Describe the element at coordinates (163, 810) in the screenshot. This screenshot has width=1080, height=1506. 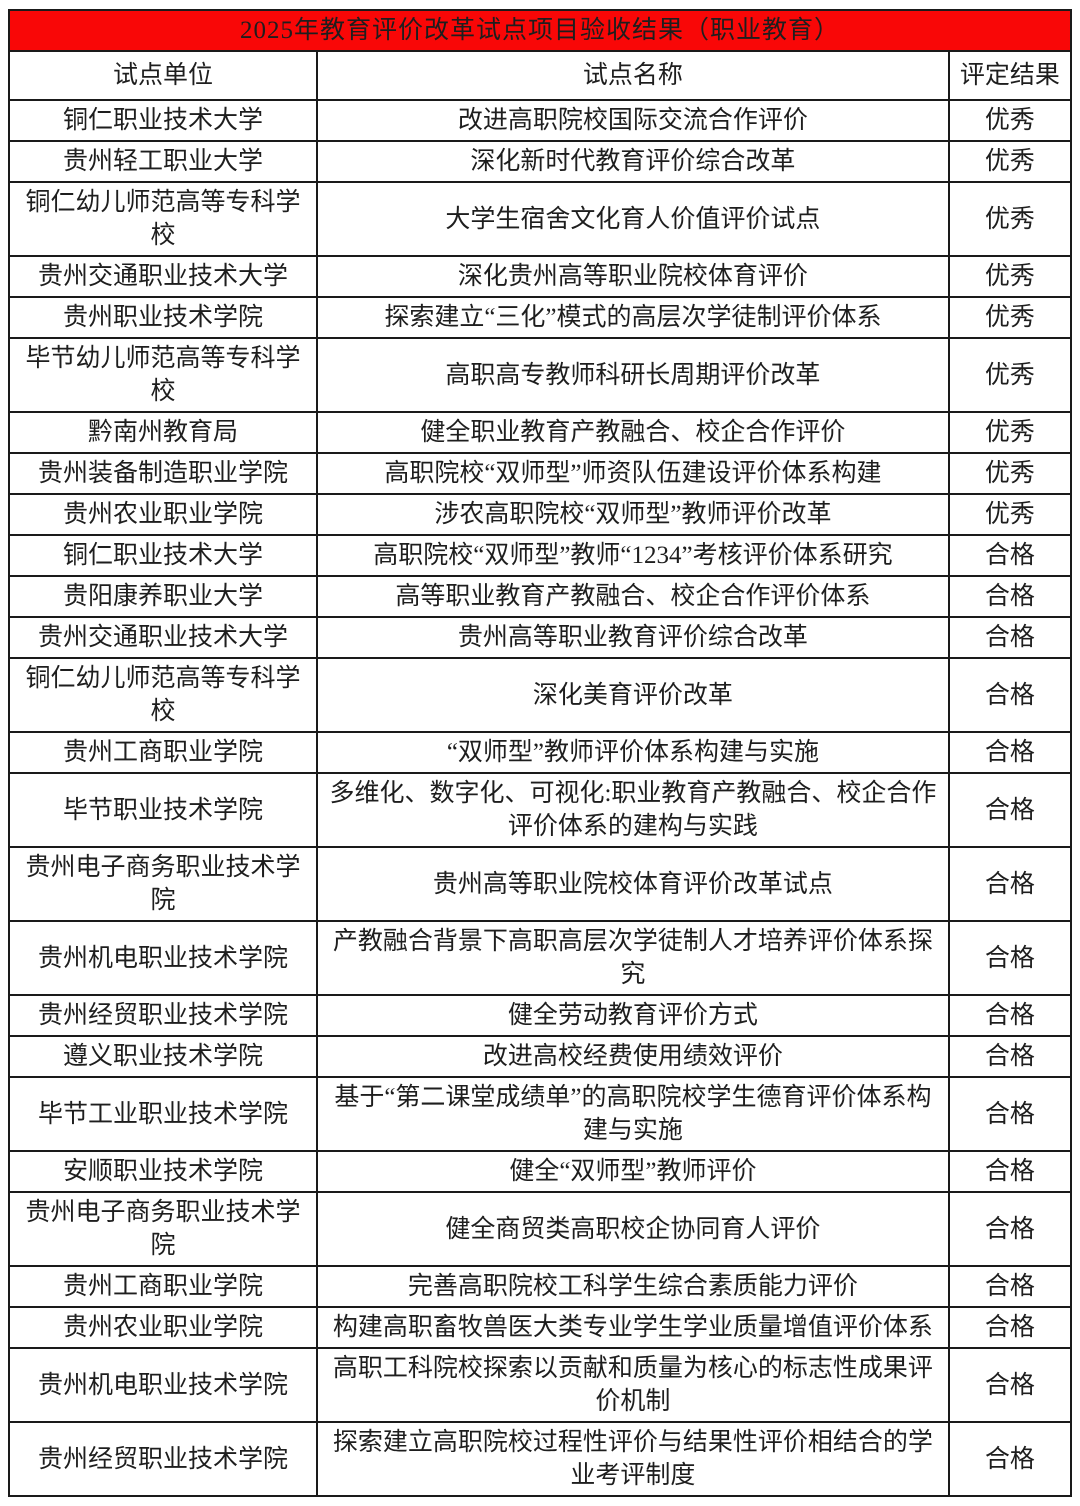
I see `cell-unit: 毕节职业技术学院` at that location.